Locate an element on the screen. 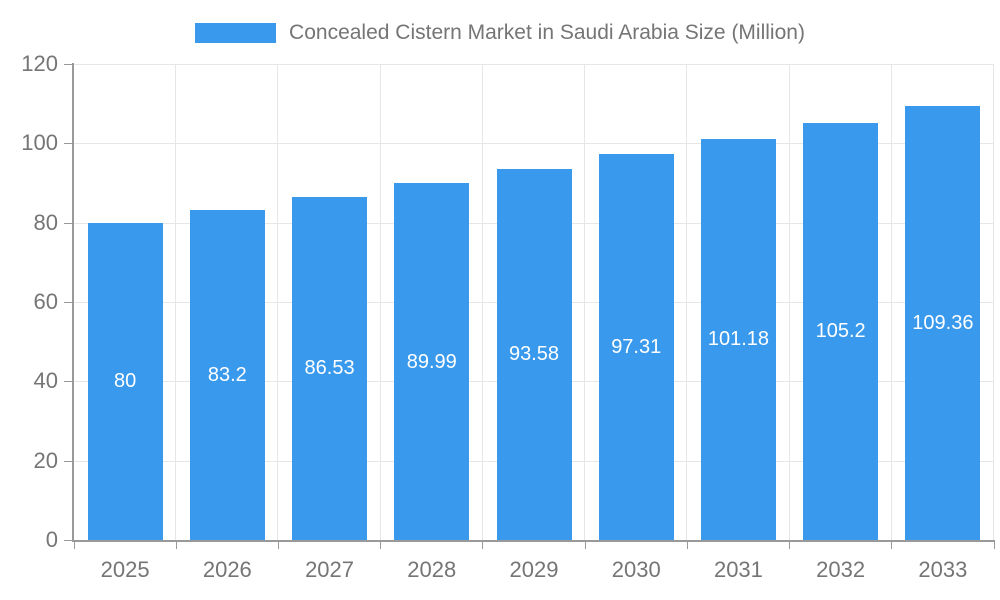 The width and height of the screenshot is (1000, 600). y-axis-label: 0 is located at coordinates (51, 539).